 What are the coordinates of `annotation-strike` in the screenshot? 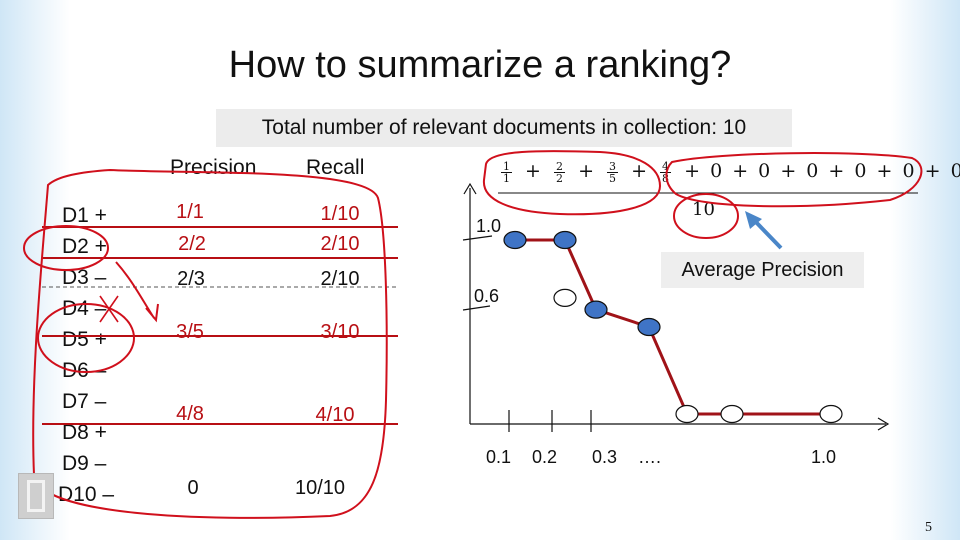 It's located at (109, 309).